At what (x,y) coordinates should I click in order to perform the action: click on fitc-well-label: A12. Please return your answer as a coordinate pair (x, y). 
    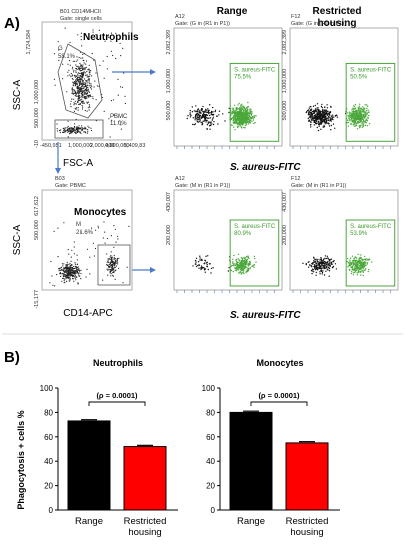
    Looking at the image, I should click on (180, 179).